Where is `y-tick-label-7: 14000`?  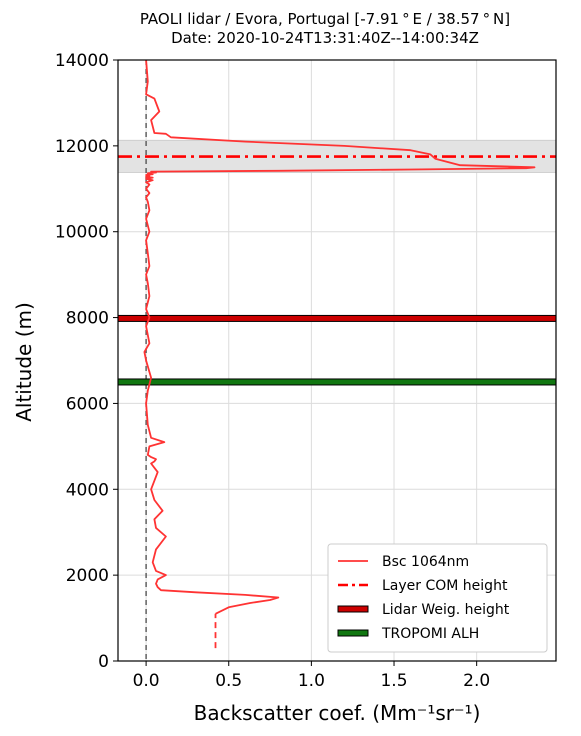
y-tick-label-7: 14000 is located at coordinates (82, 61).